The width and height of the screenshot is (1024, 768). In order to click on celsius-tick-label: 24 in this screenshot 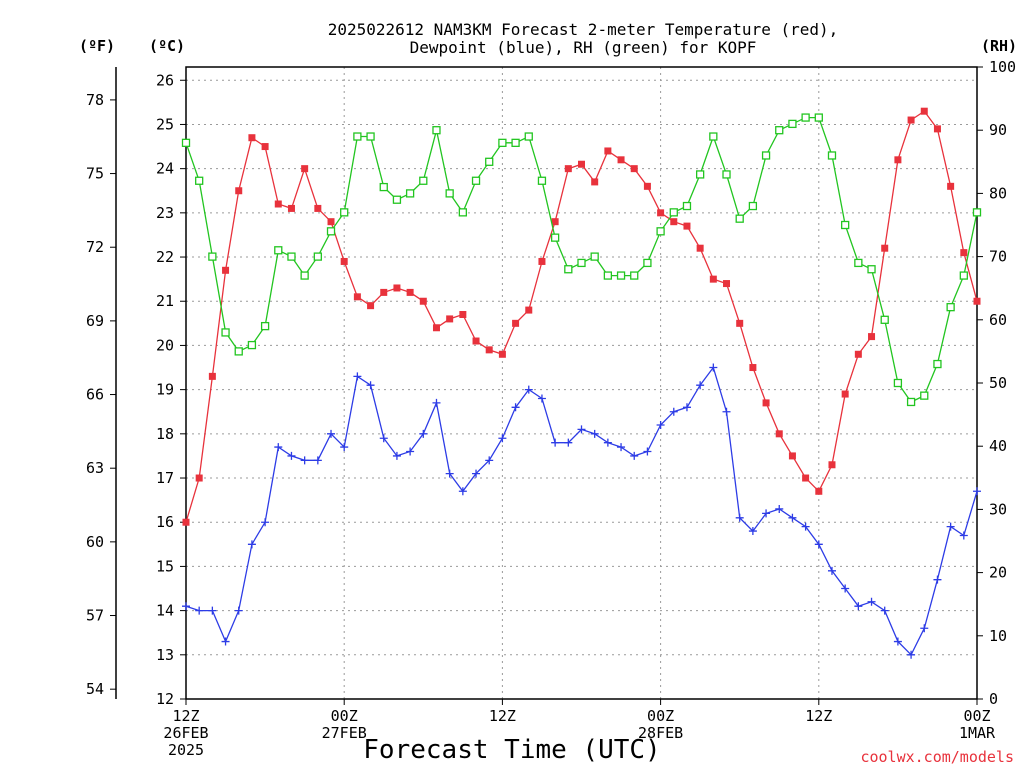, I will do `click(165, 169)`.